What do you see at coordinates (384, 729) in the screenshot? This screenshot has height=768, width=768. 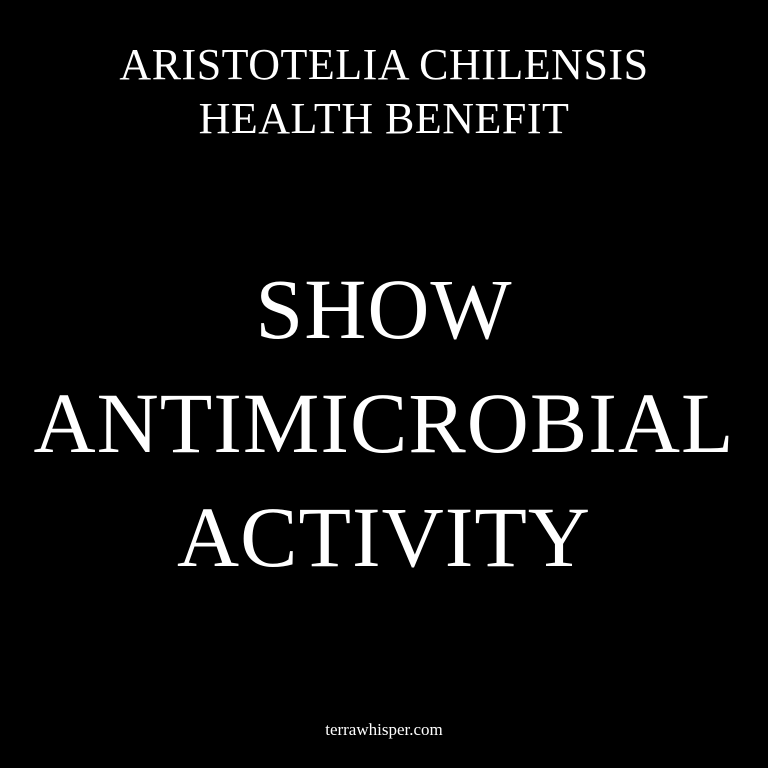 I see `footer-site-name: terrawhisper.com` at bounding box center [384, 729].